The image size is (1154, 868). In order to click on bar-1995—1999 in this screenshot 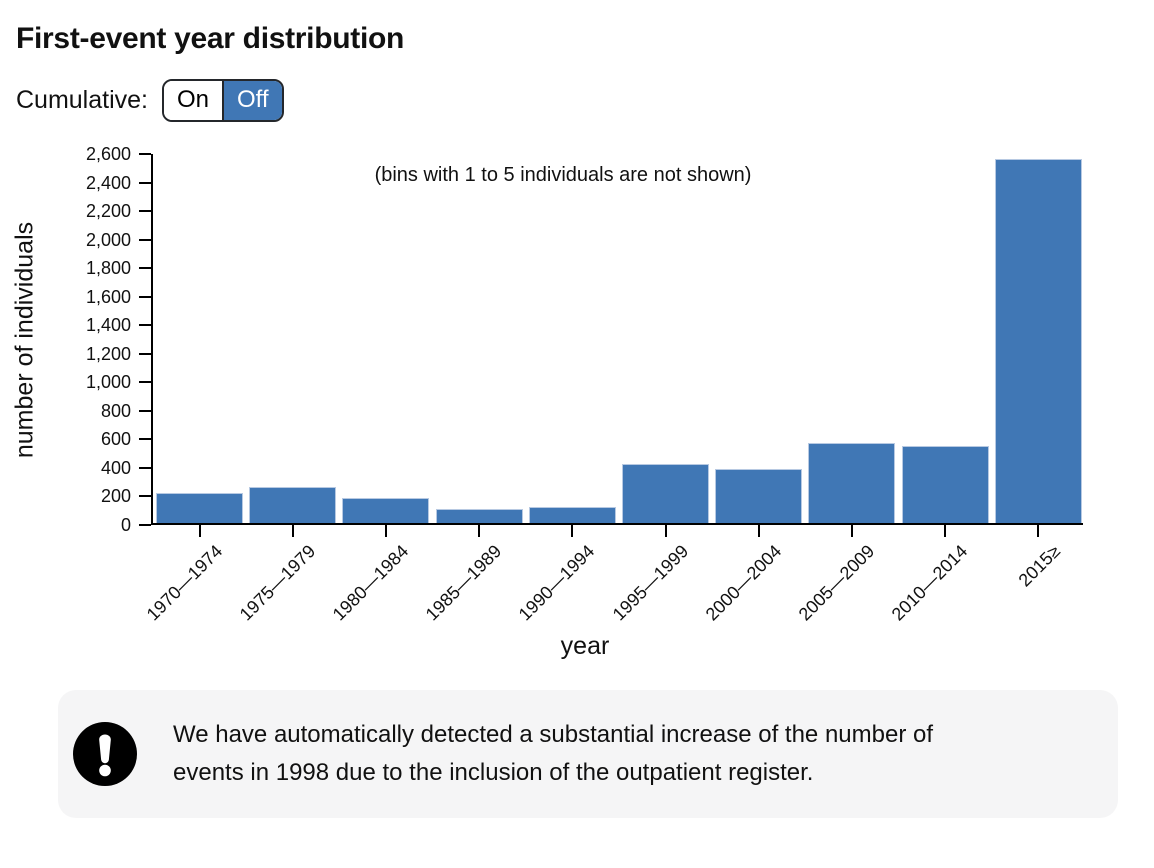, I will do `click(665, 493)`.